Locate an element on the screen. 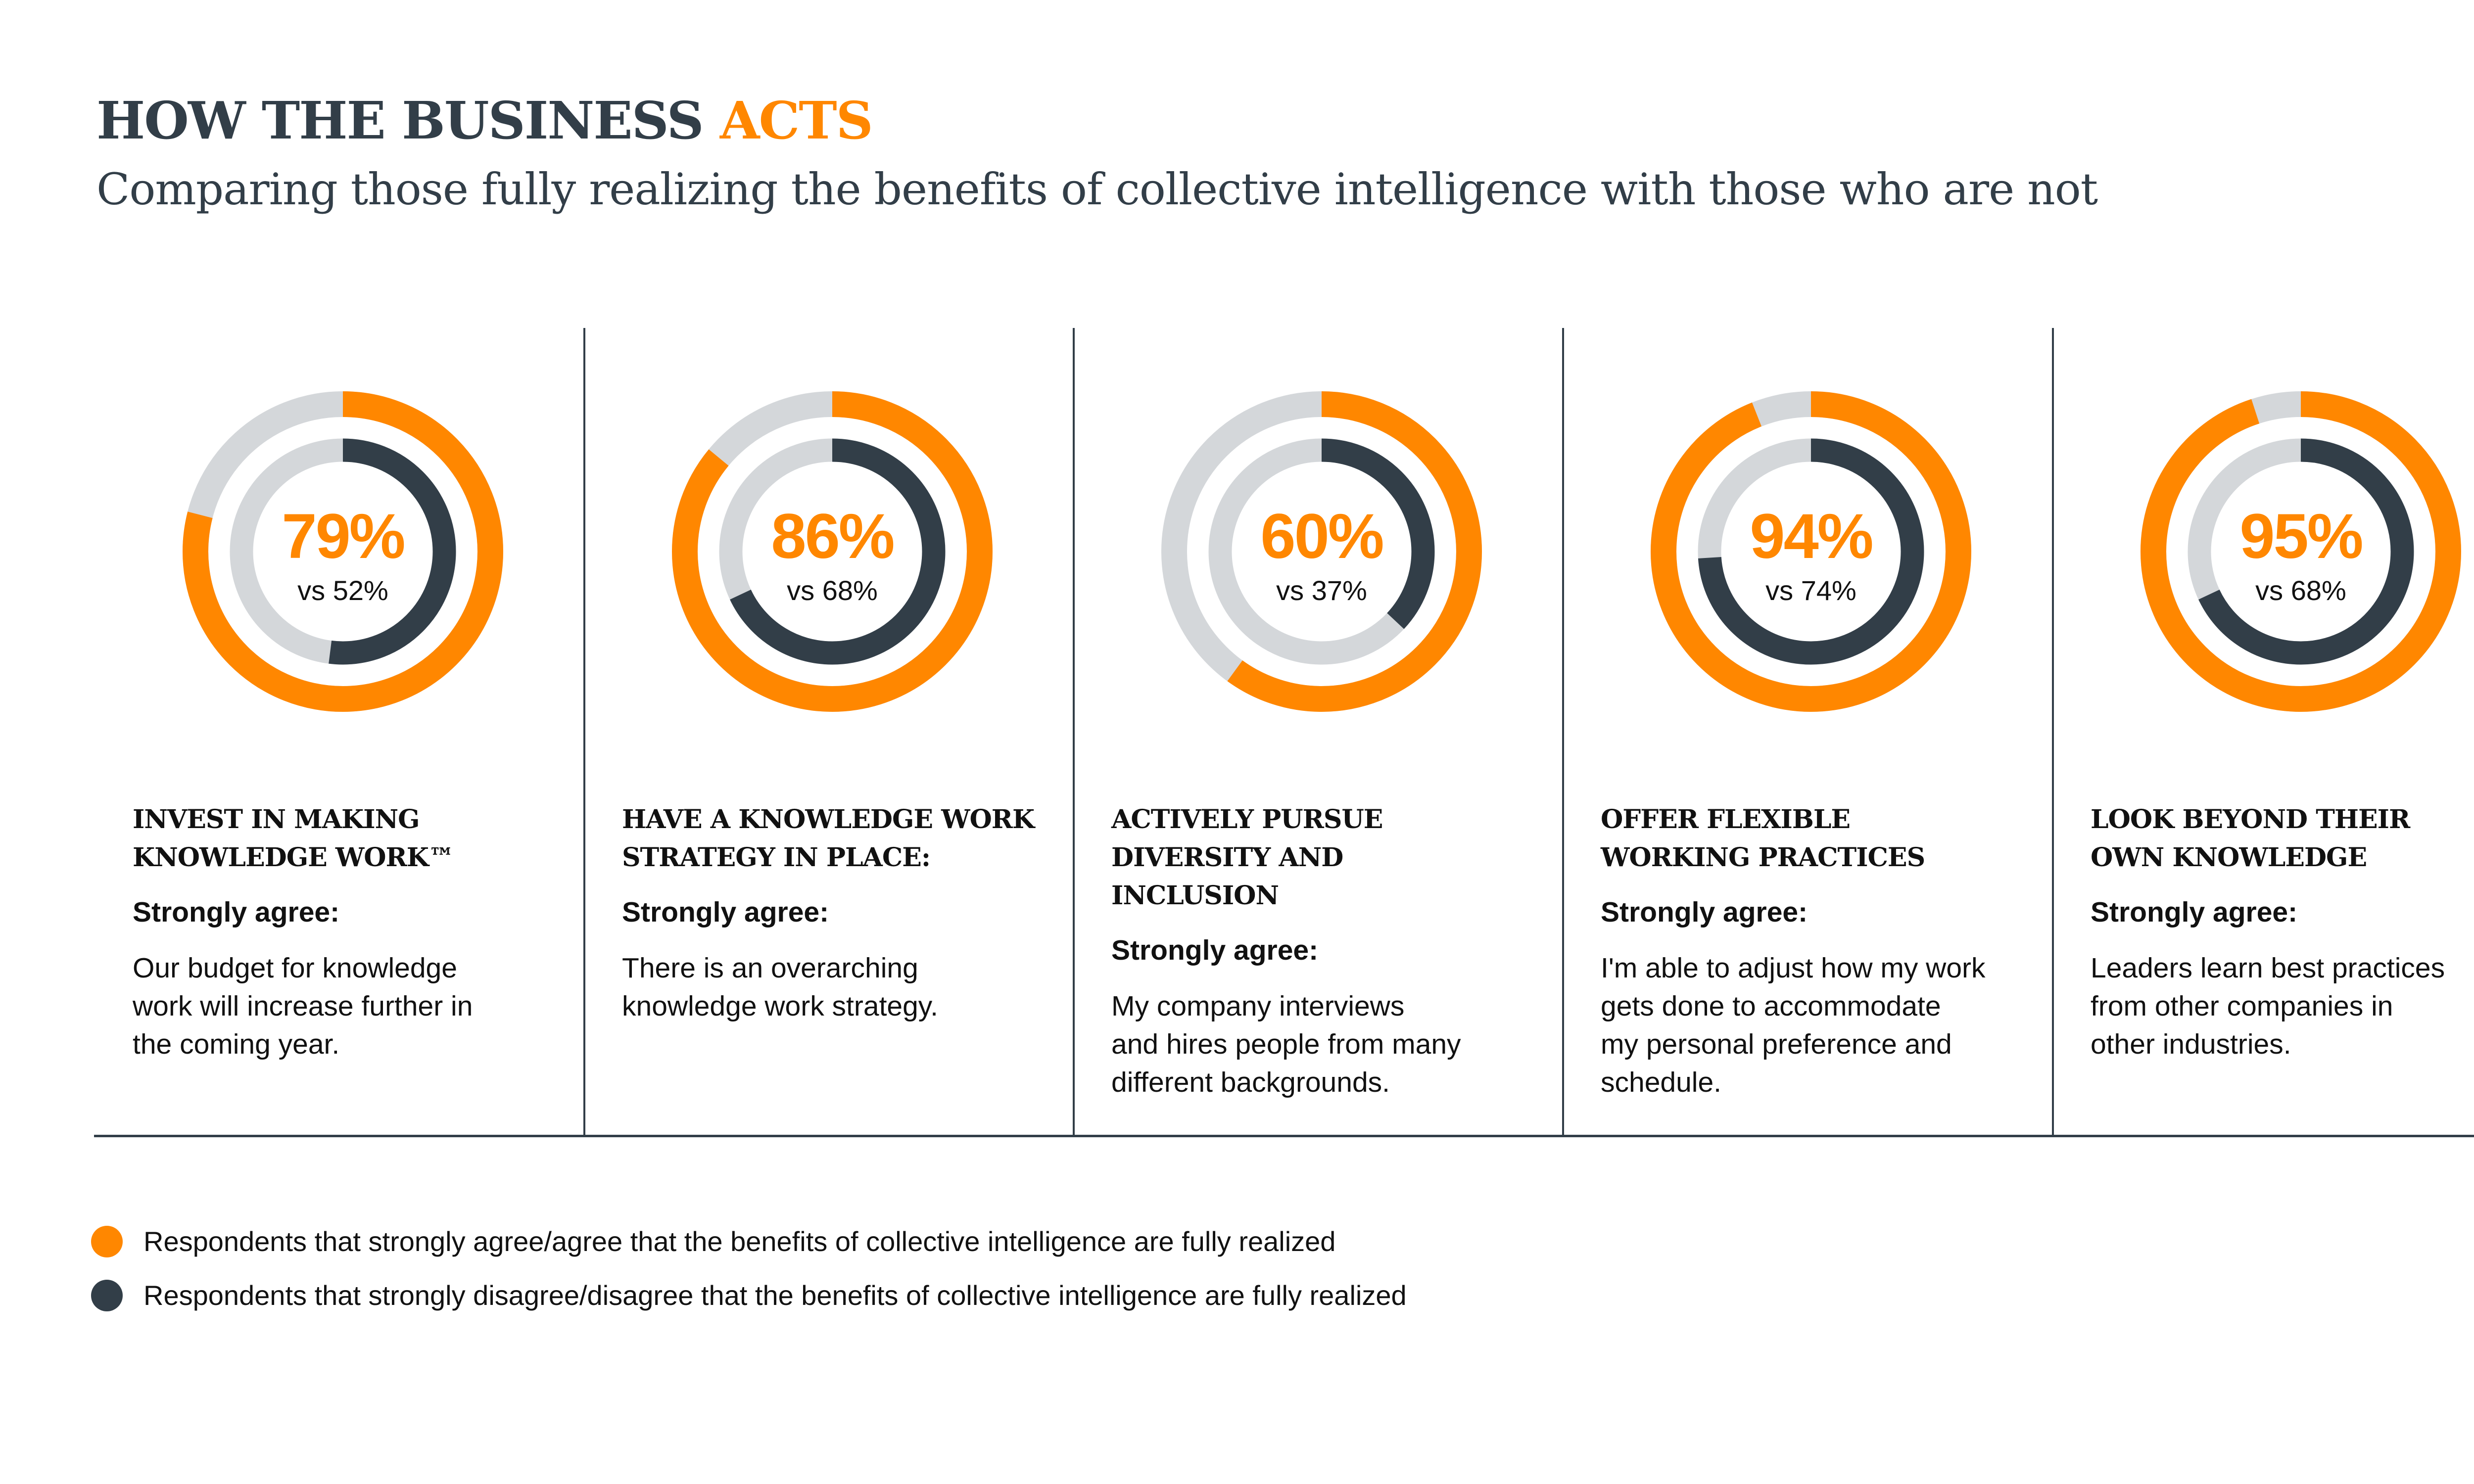  disagree-percentage: vs 52% is located at coordinates (343, 590).